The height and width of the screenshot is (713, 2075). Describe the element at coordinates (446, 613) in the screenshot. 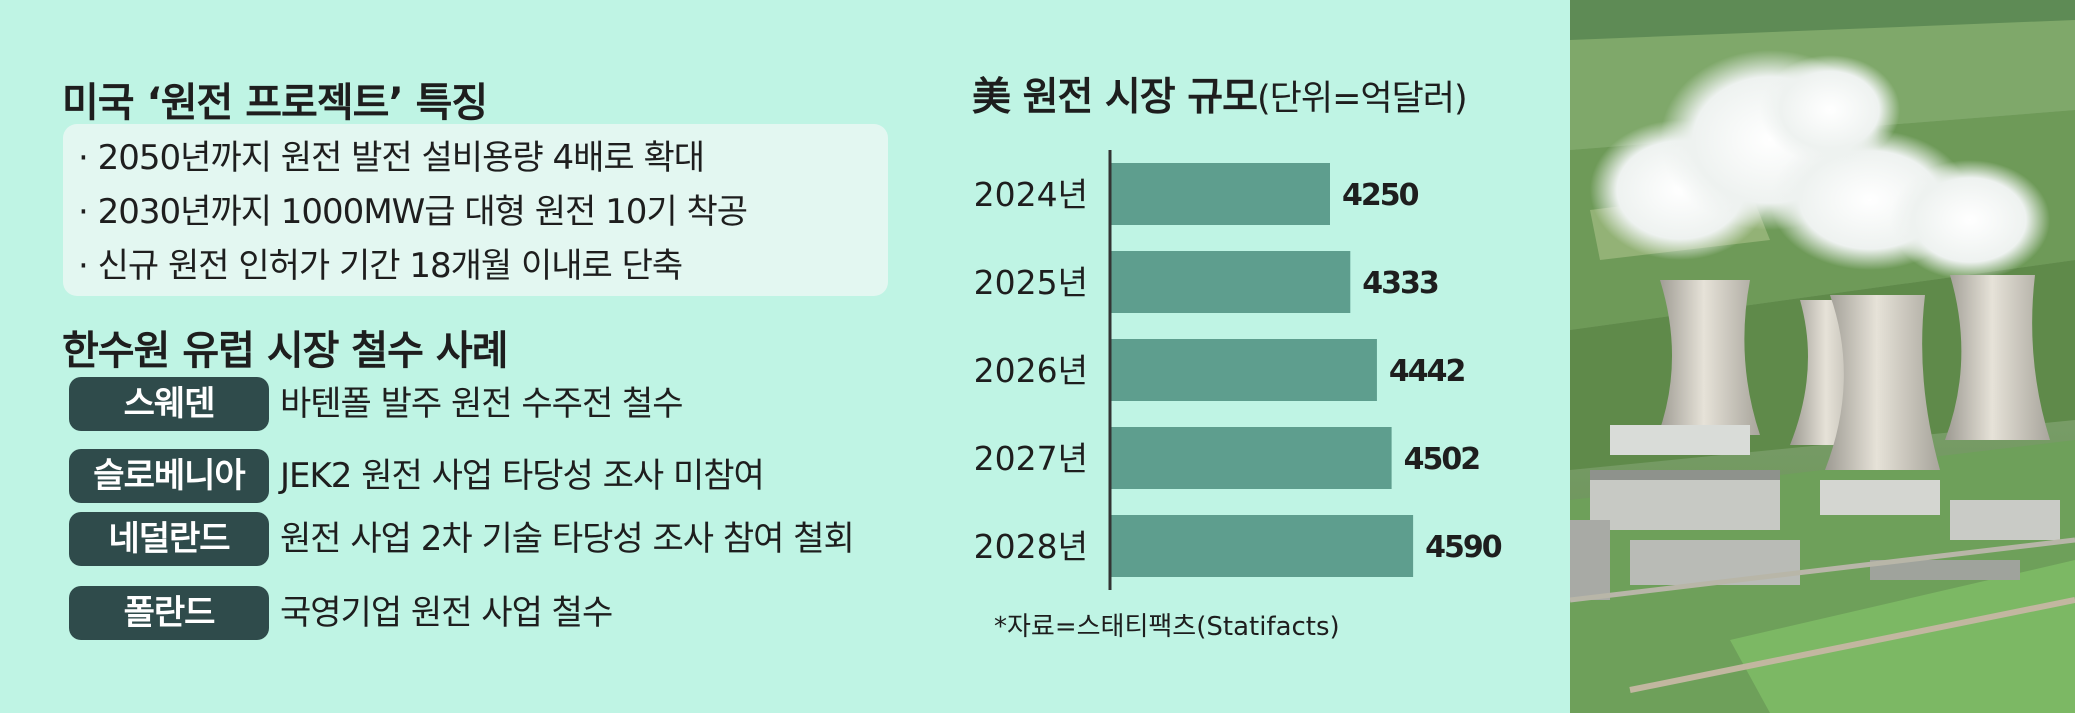

I see `case-description: 국영기업 원전 사업 철수` at that location.